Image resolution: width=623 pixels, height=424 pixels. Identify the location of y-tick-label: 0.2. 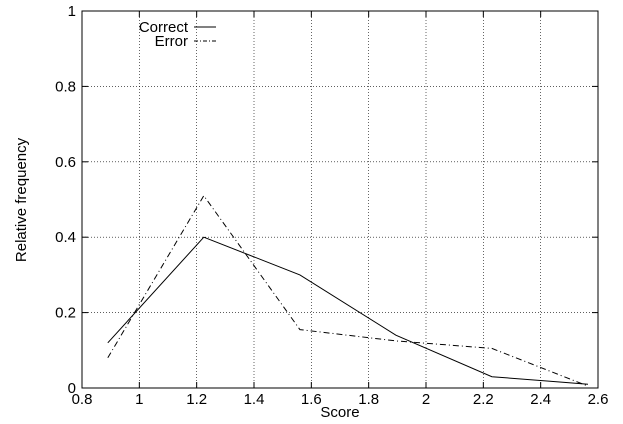
(65, 313).